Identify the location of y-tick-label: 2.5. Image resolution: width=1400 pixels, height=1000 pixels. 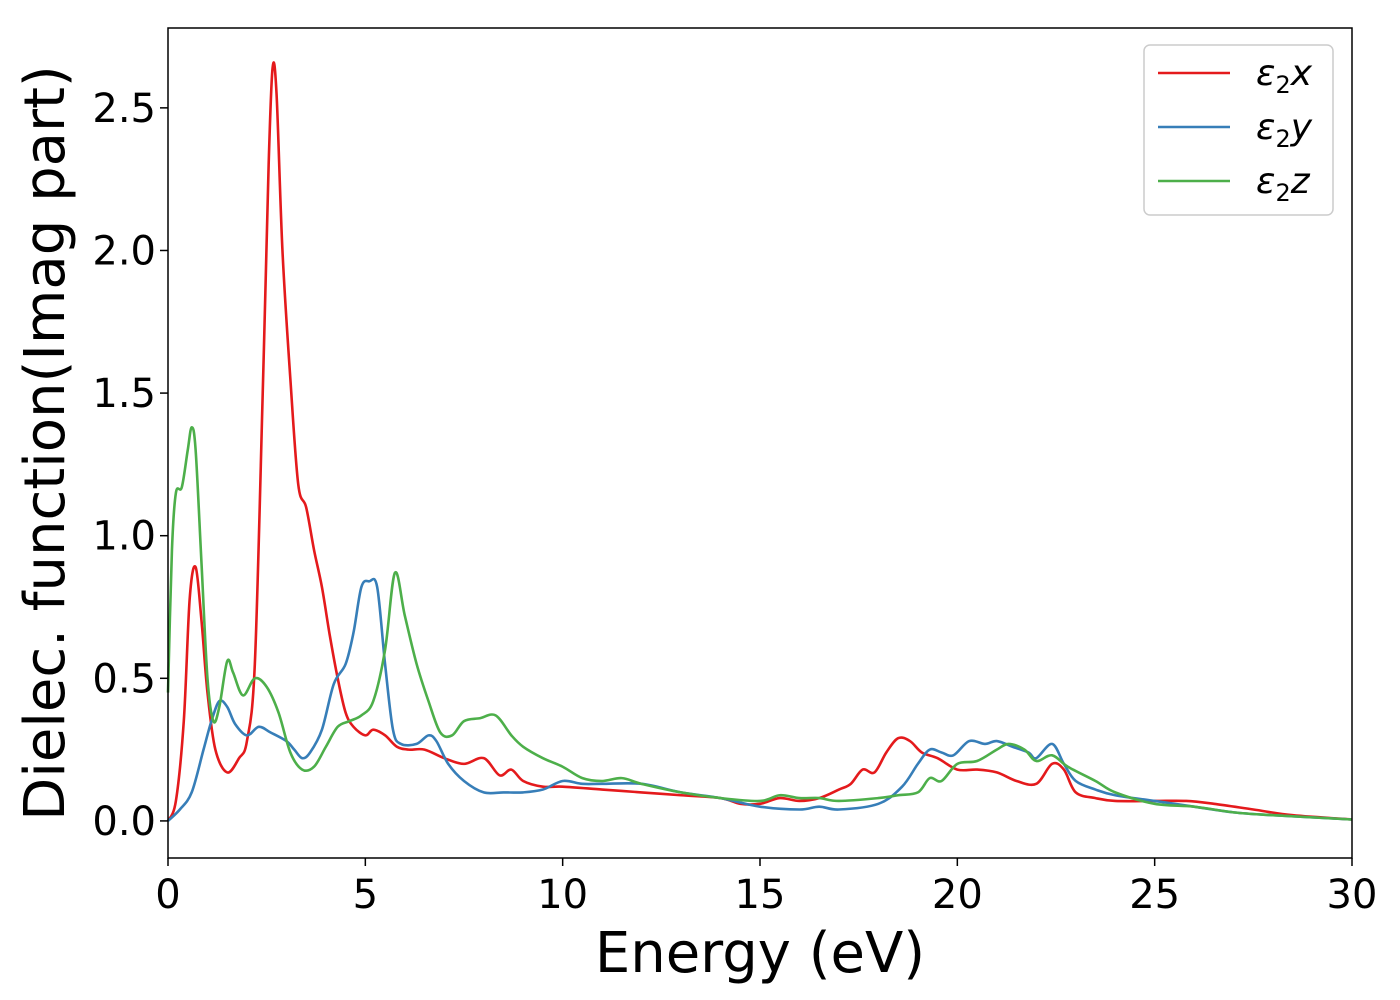
(124, 109).